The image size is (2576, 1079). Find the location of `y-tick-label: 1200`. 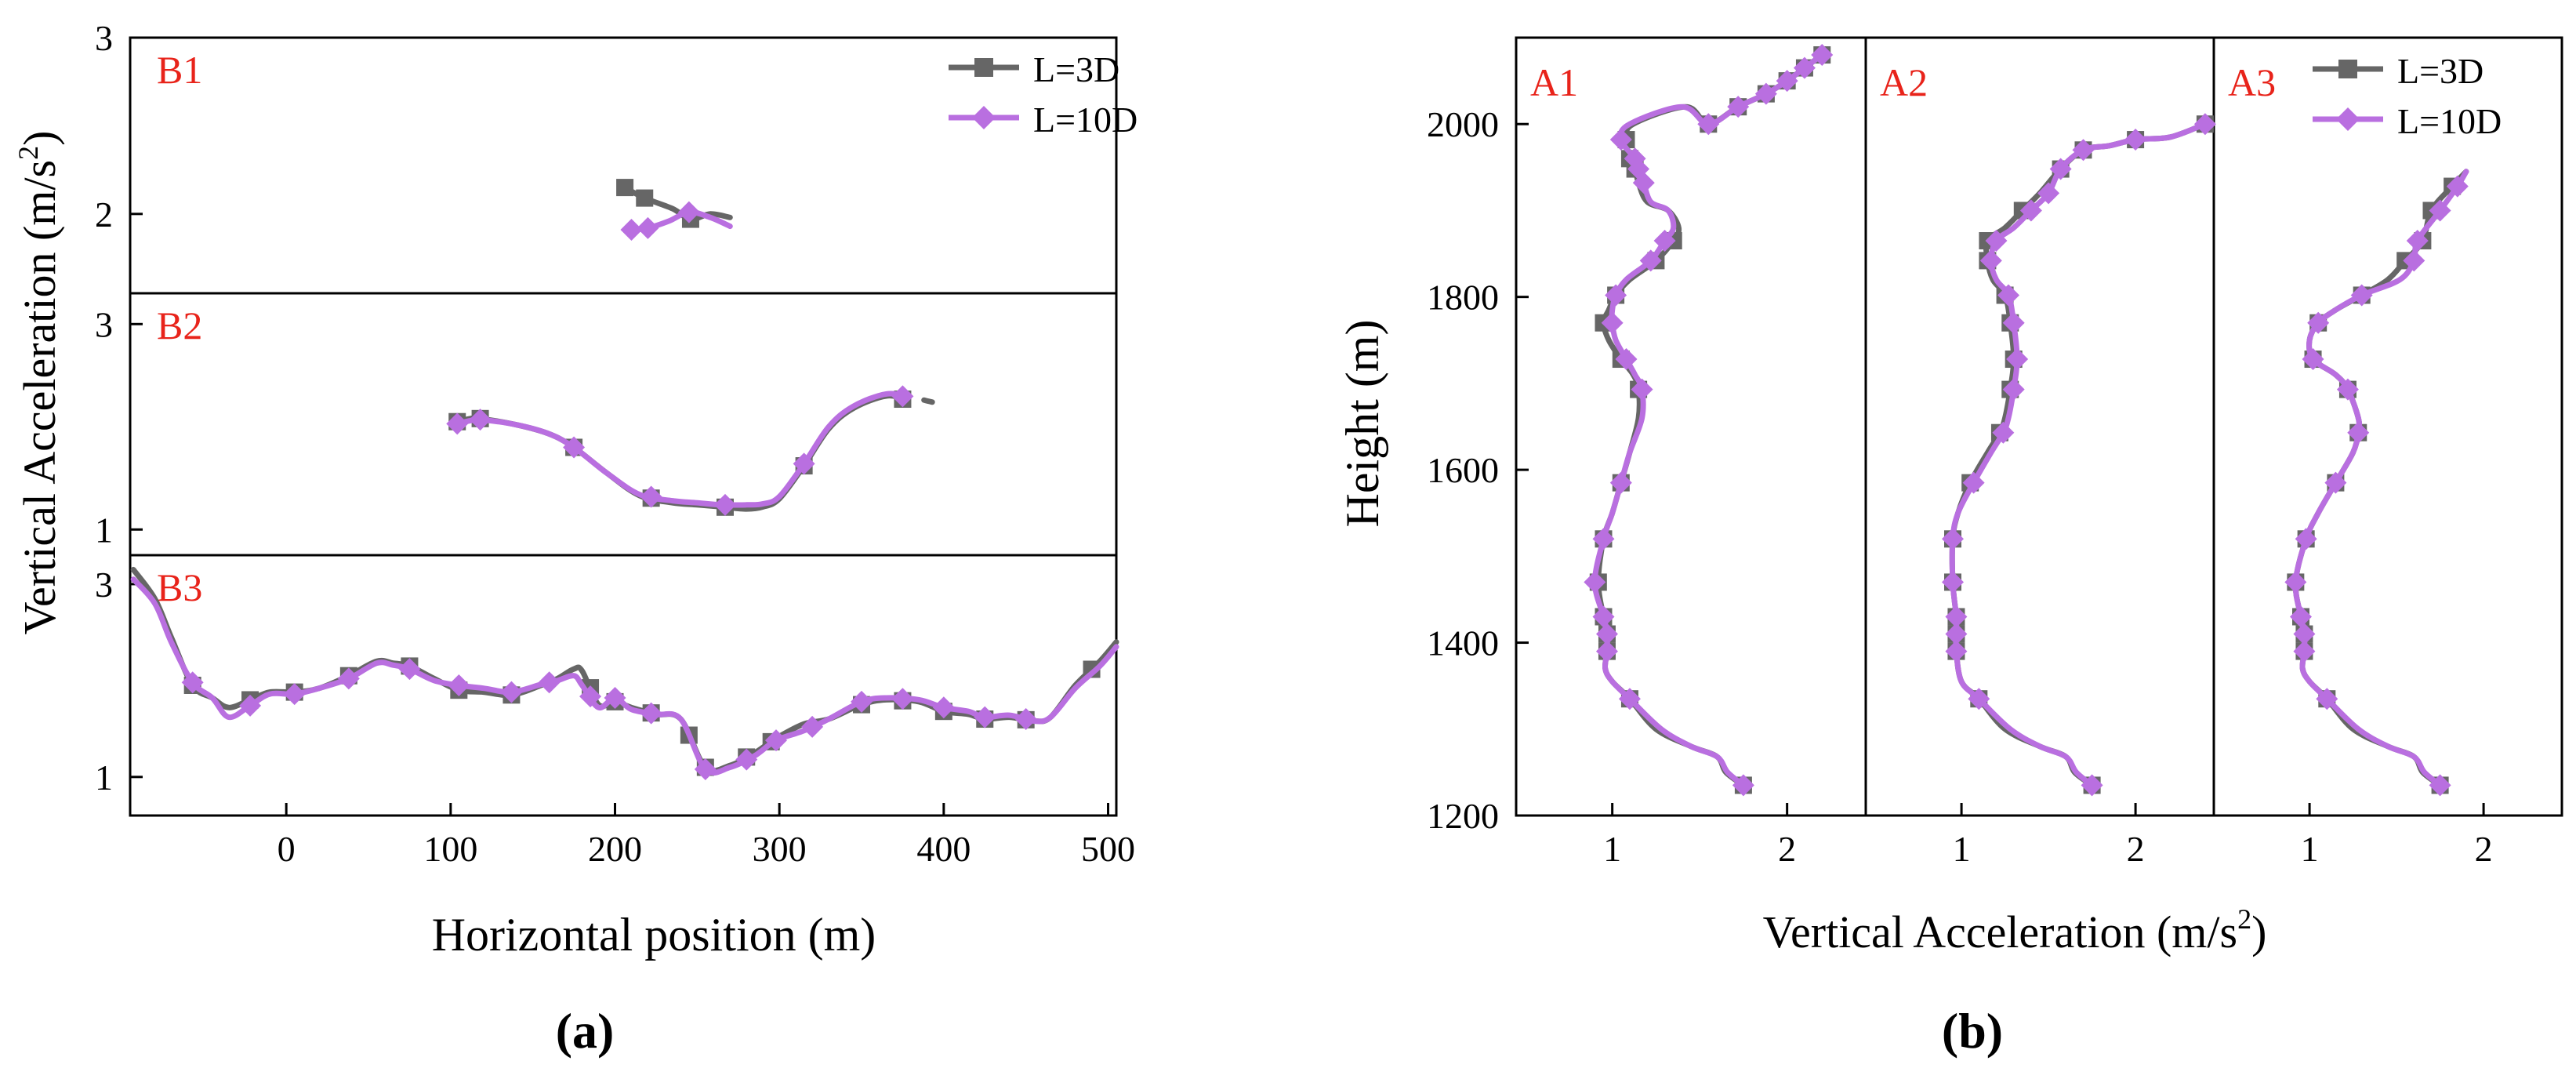

y-tick-label: 1200 is located at coordinates (1463, 816).